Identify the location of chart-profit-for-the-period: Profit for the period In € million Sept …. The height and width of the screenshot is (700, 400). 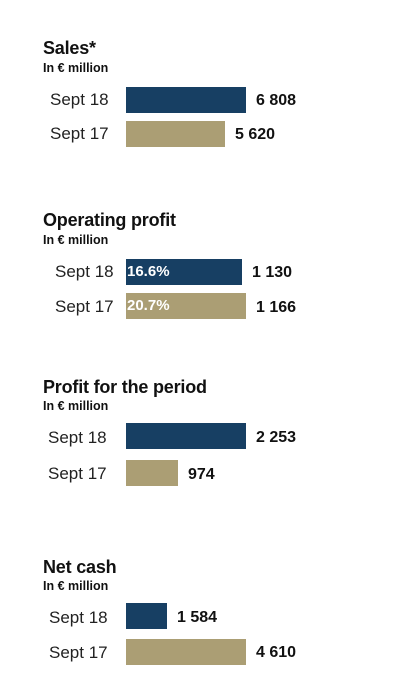
(170, 431).